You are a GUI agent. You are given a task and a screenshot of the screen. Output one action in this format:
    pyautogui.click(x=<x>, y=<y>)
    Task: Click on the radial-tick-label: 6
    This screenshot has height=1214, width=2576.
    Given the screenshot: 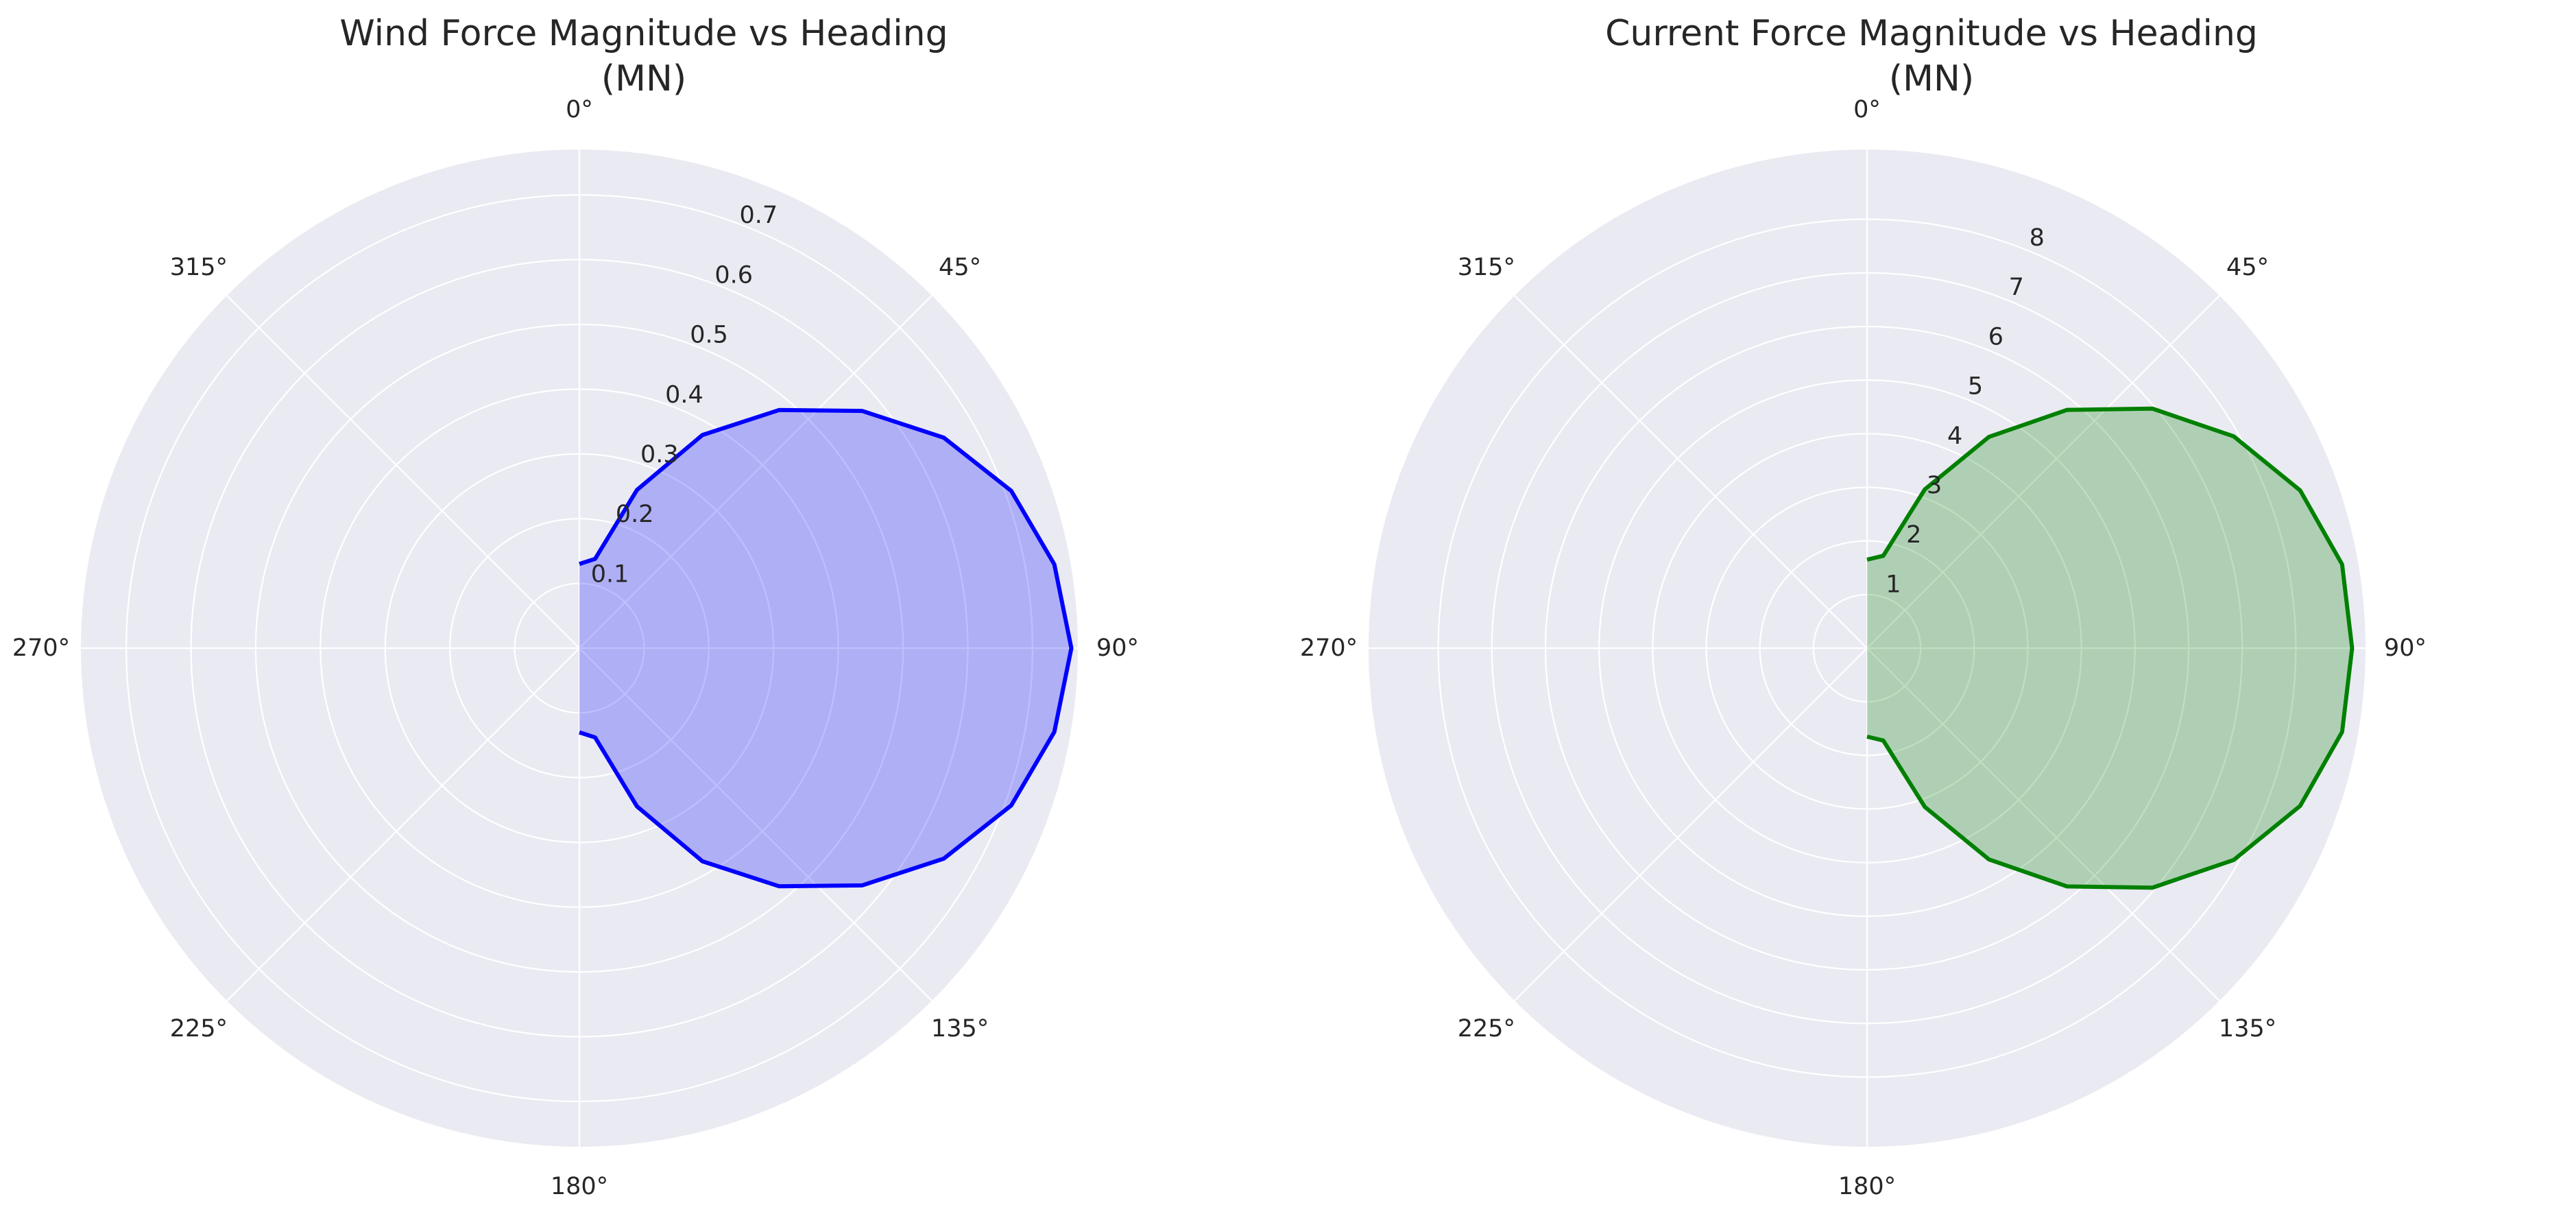 What is the action you would take?
    pyautogui.click(x=1996, y=336)
    